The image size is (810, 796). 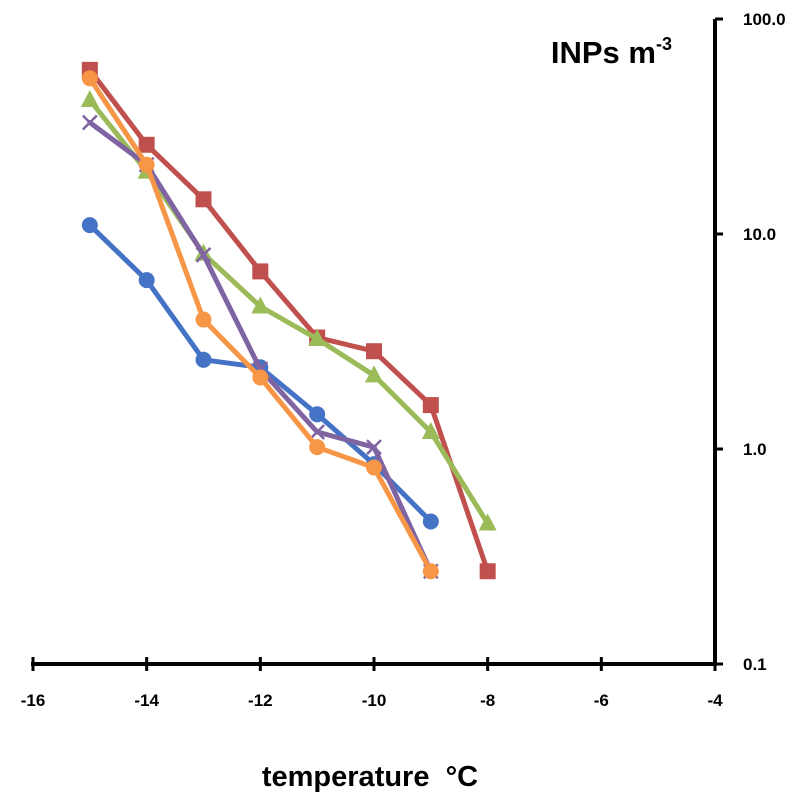 I want to click on x-tick-label: -10, so click(x=374, y=700).